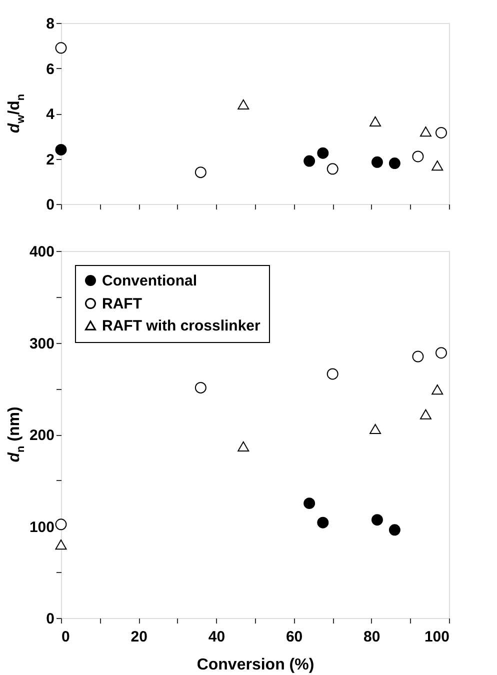 The height and width of the screenshot is (675, 497). What do you see at coordinates (255, 665) in the screenshot?
I see `x-axis-title: Conversion (%)` at bounding box center [255, 665].